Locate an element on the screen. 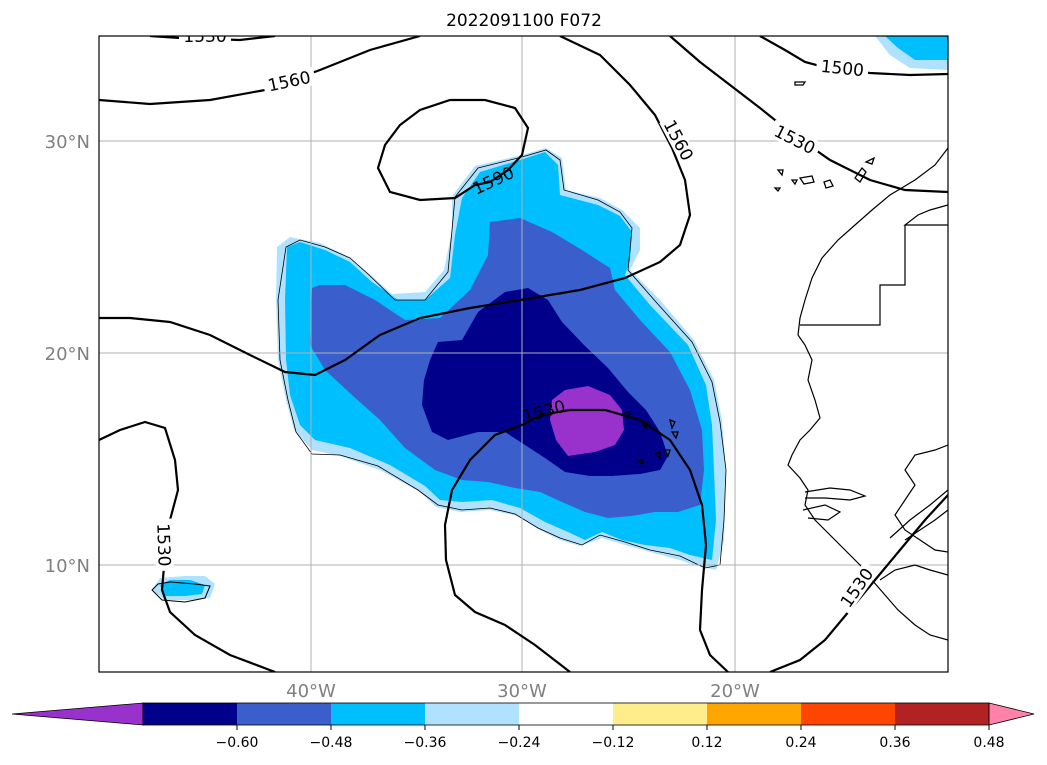 The image size is (1047, 765). lat-label: 30°N is located at coordinates (67, 142).